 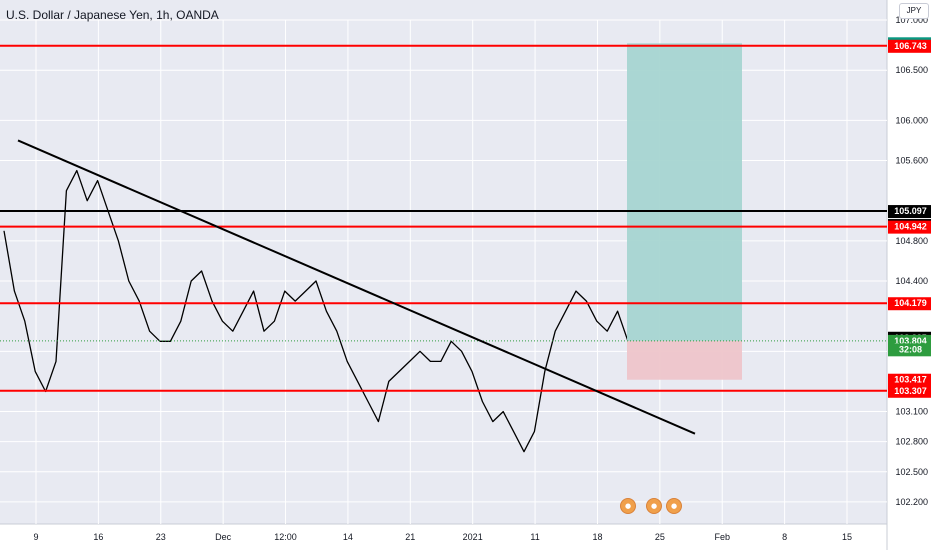 I want to click on price-label-text: 32:08, so click(x=910, y=349).